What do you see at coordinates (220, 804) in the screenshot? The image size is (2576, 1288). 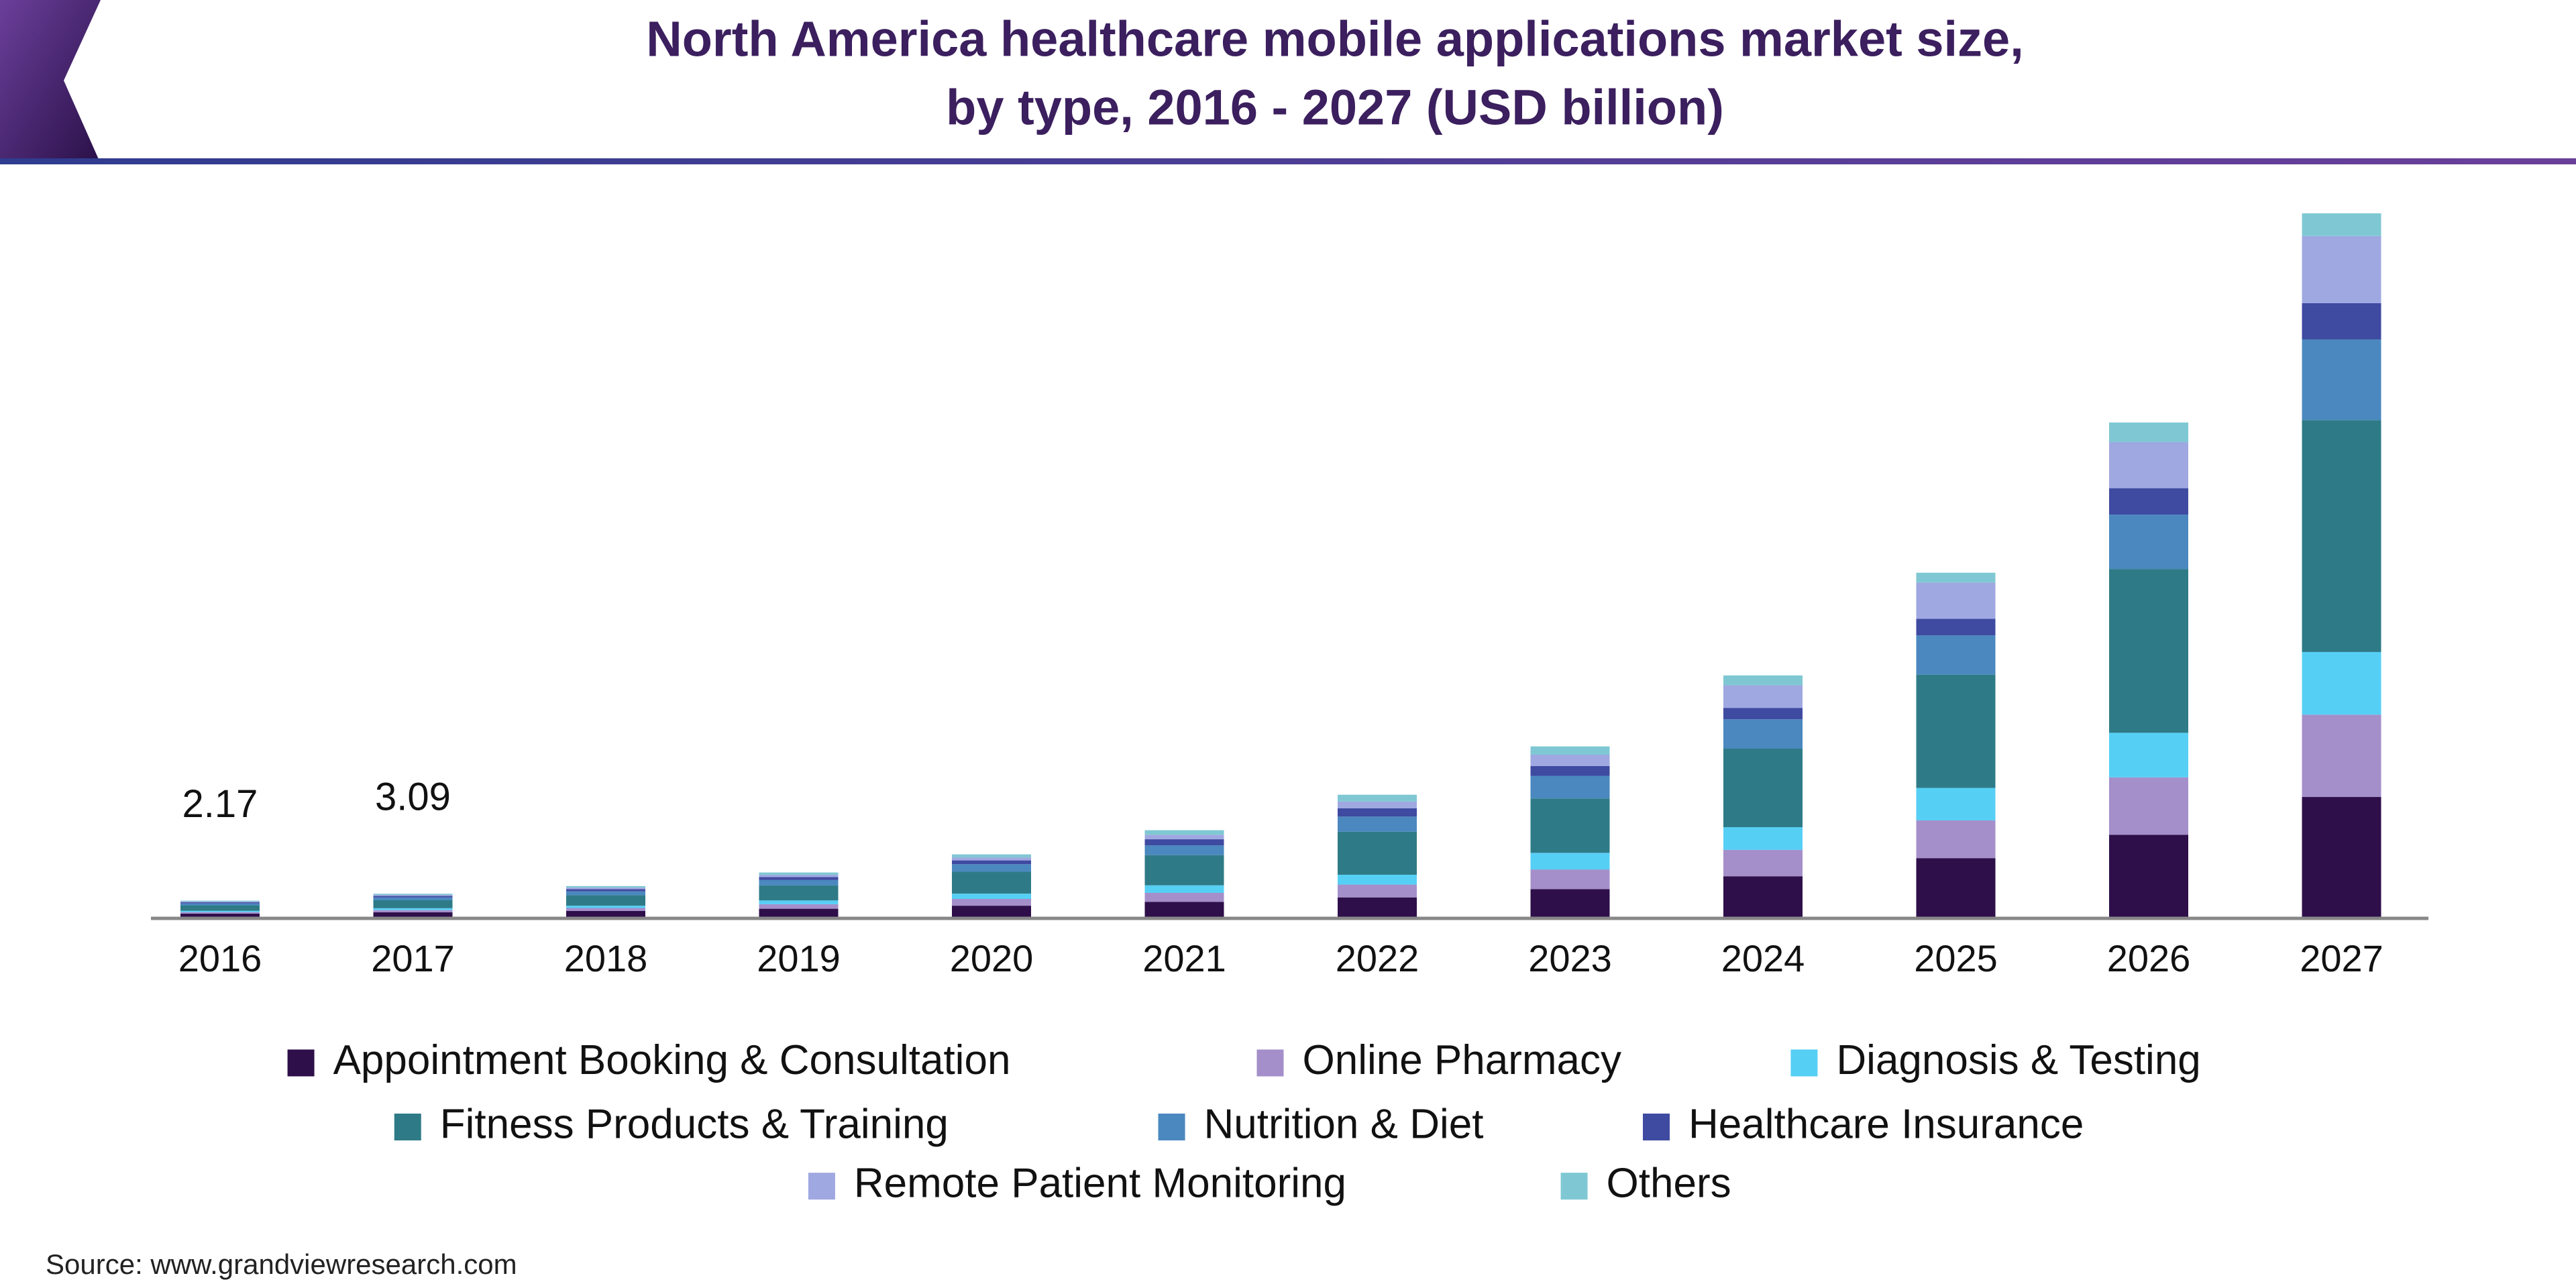 I see `total-label: 2.17` at bounding box center [220, 804].